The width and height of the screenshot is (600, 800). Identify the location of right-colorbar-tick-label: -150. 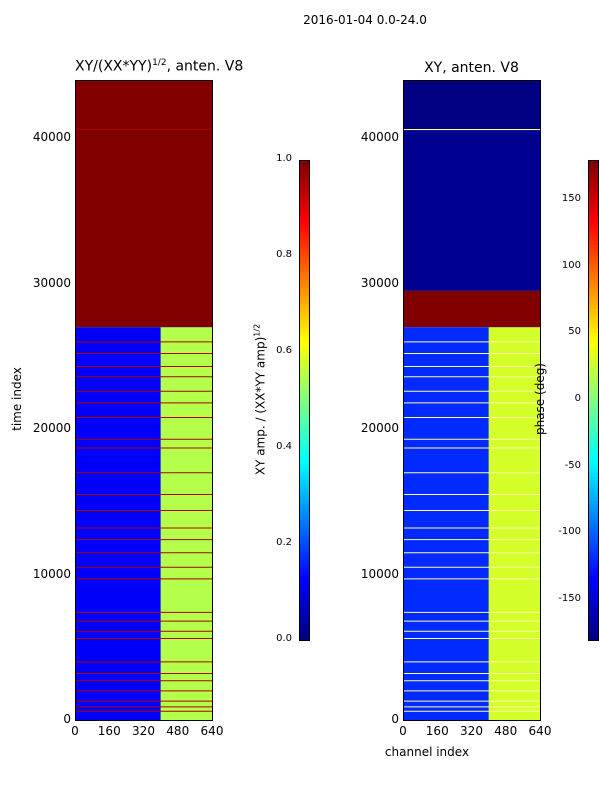
(569, 598).